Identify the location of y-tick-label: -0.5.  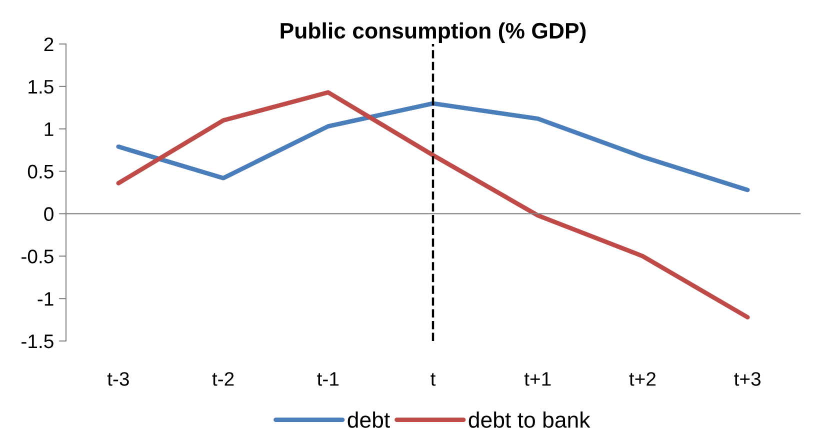
(38, 257).